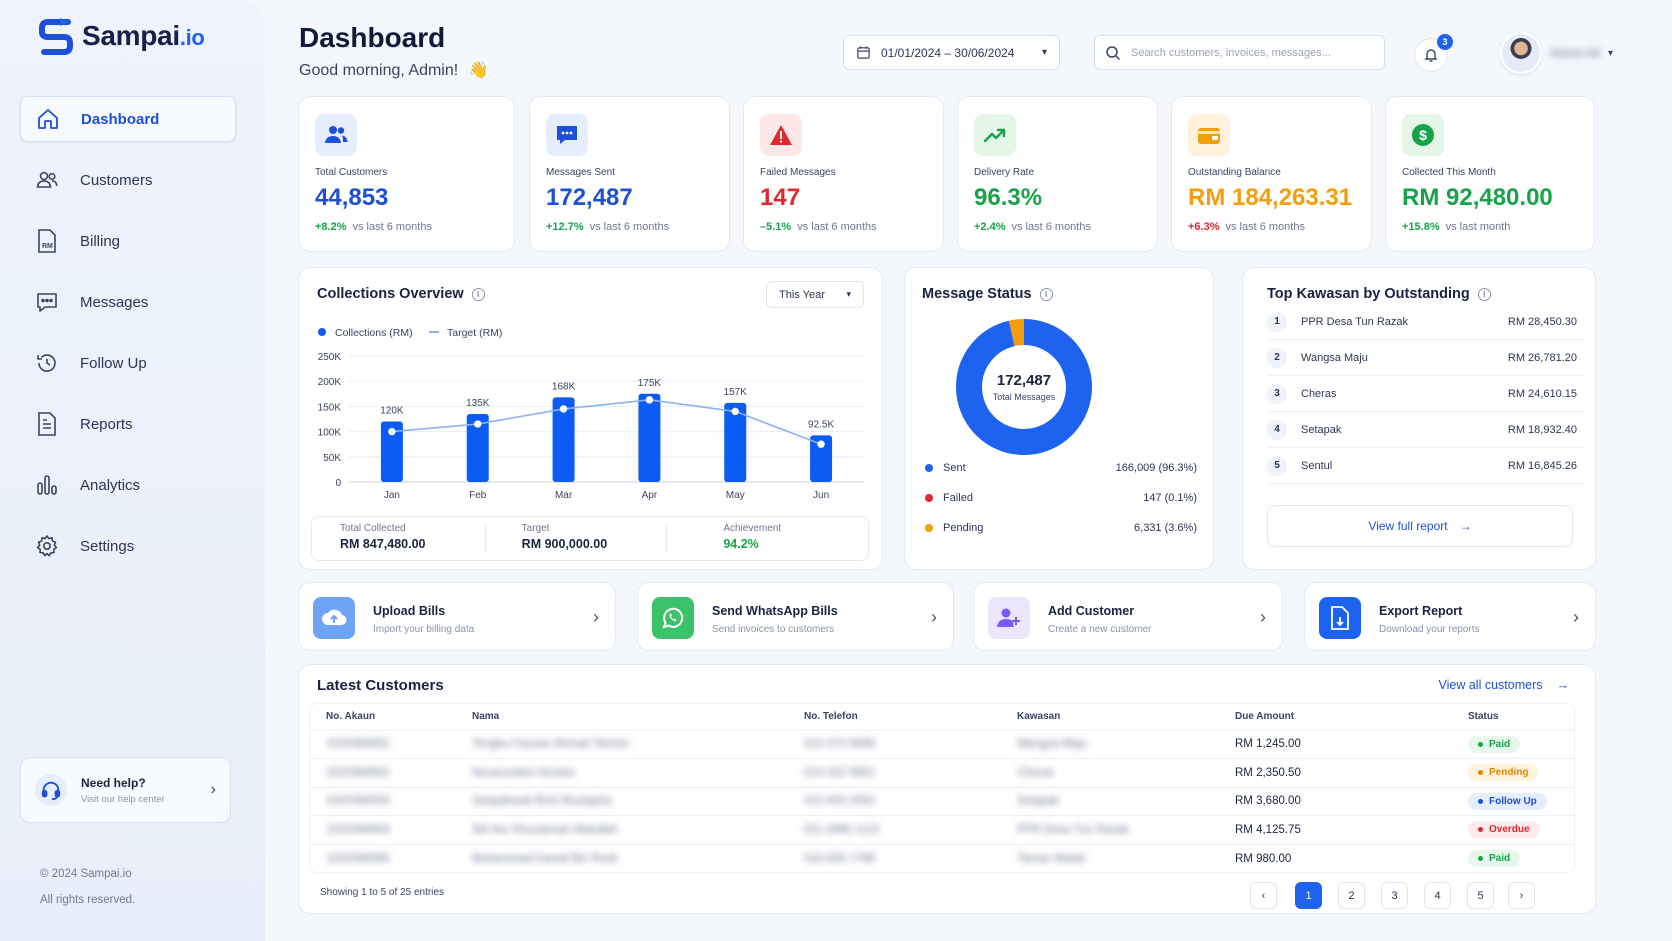 The height and width of the screenshot is (941, 1672). I want to click on add-customer-button: Add Customer Create a new customer ›, so click(1128, 616).